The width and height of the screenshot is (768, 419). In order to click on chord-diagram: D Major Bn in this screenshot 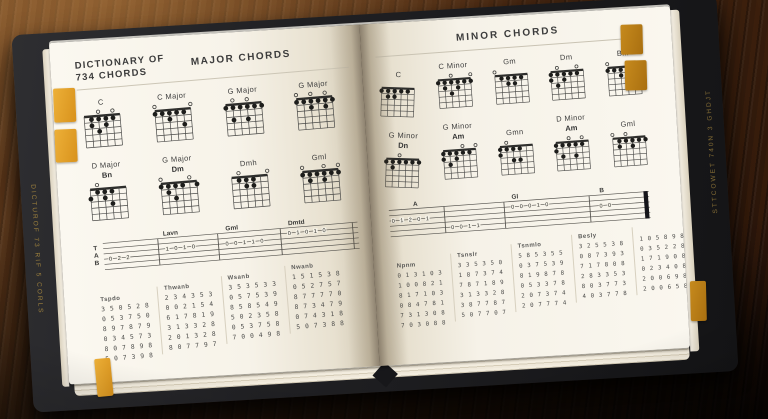, I will do `click(108, 193)`.